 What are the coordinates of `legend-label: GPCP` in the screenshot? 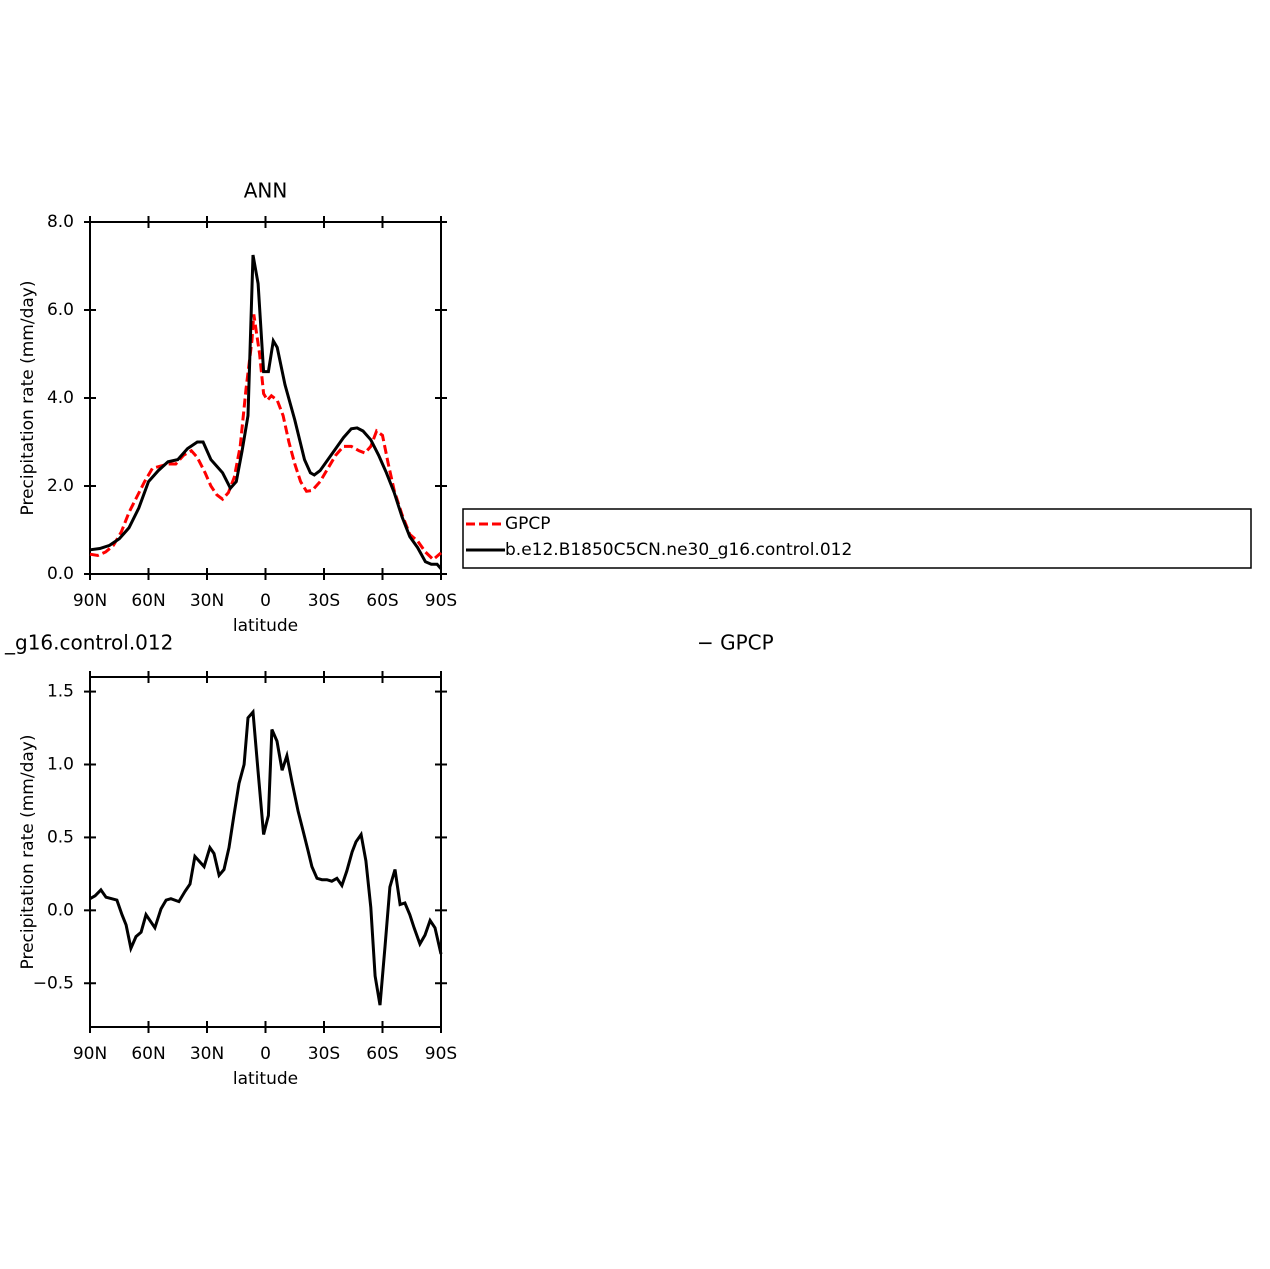 It's located at (528, 524).